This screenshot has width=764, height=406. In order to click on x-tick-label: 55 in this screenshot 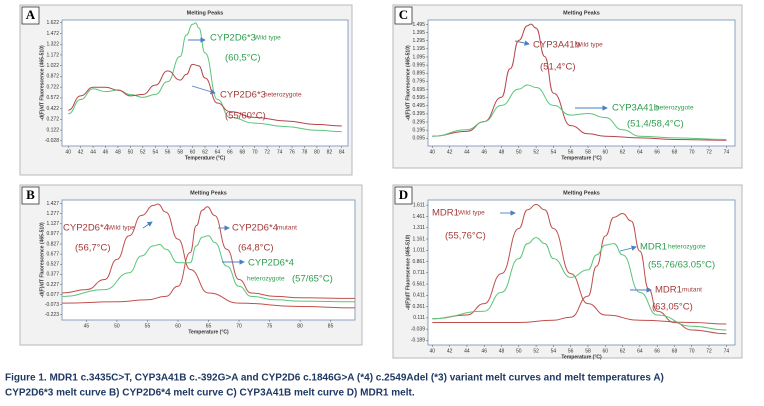, I will do `click(148, 326)`.